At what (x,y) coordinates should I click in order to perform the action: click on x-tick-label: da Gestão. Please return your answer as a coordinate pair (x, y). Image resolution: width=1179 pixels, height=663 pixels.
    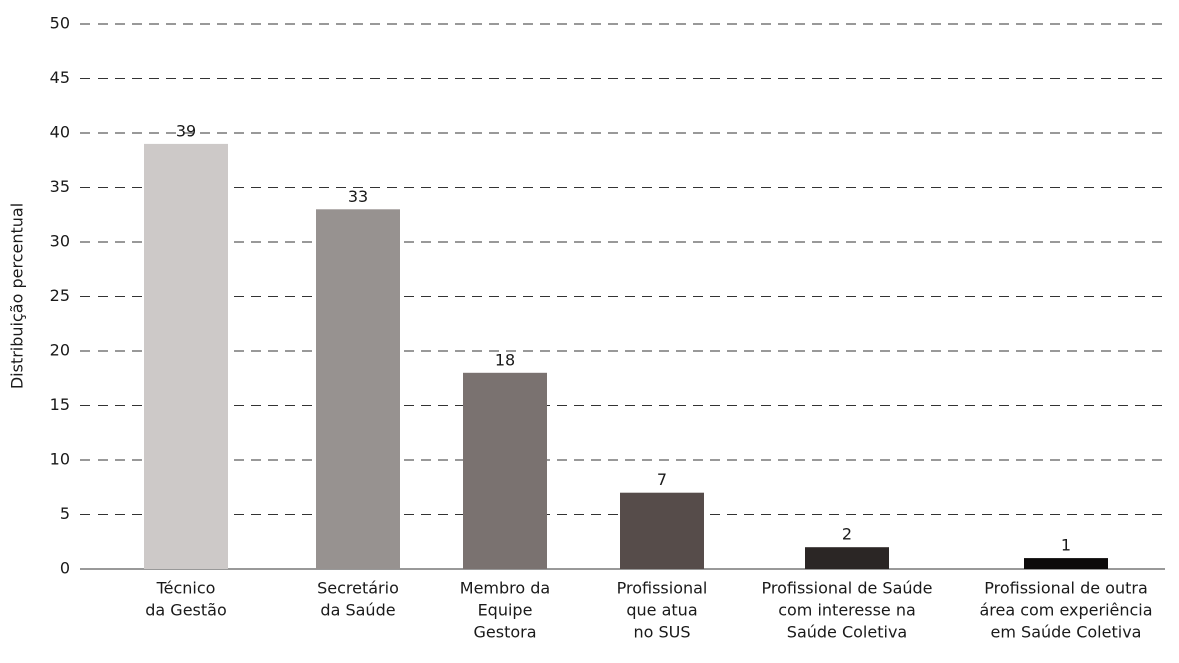
    Looking at the image, I should click on (186, 610).